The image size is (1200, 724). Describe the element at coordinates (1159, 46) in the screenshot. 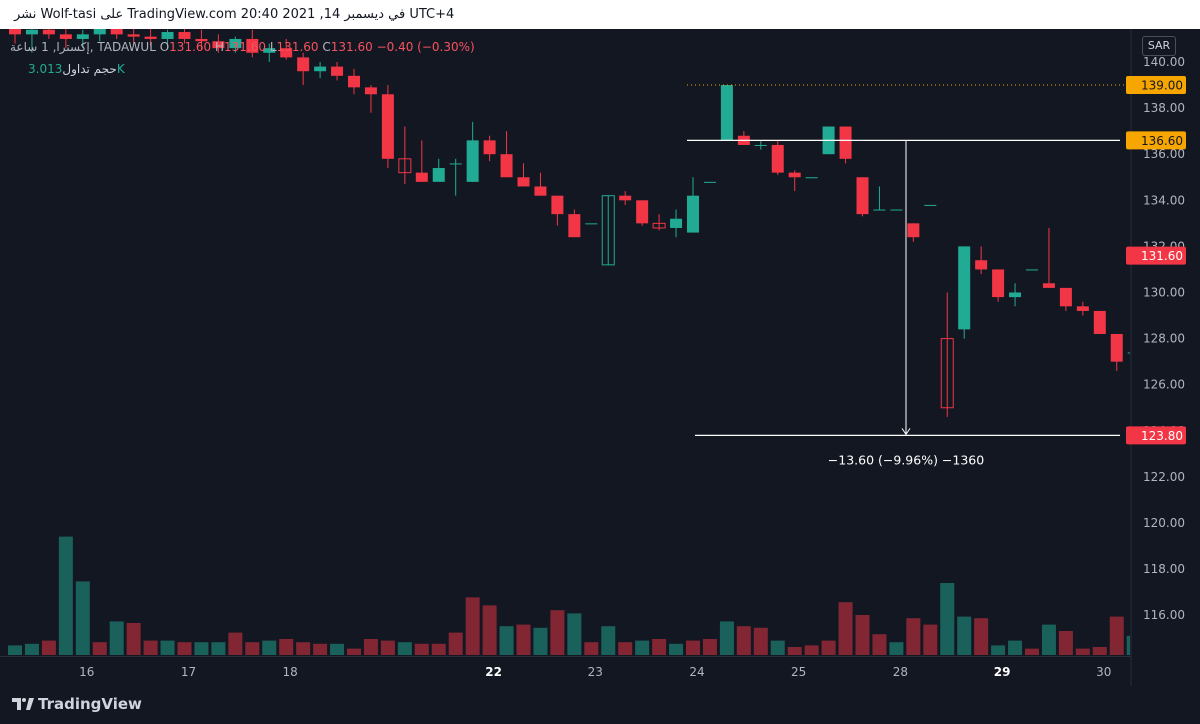

I see `currency-badge: SAR` at that location.